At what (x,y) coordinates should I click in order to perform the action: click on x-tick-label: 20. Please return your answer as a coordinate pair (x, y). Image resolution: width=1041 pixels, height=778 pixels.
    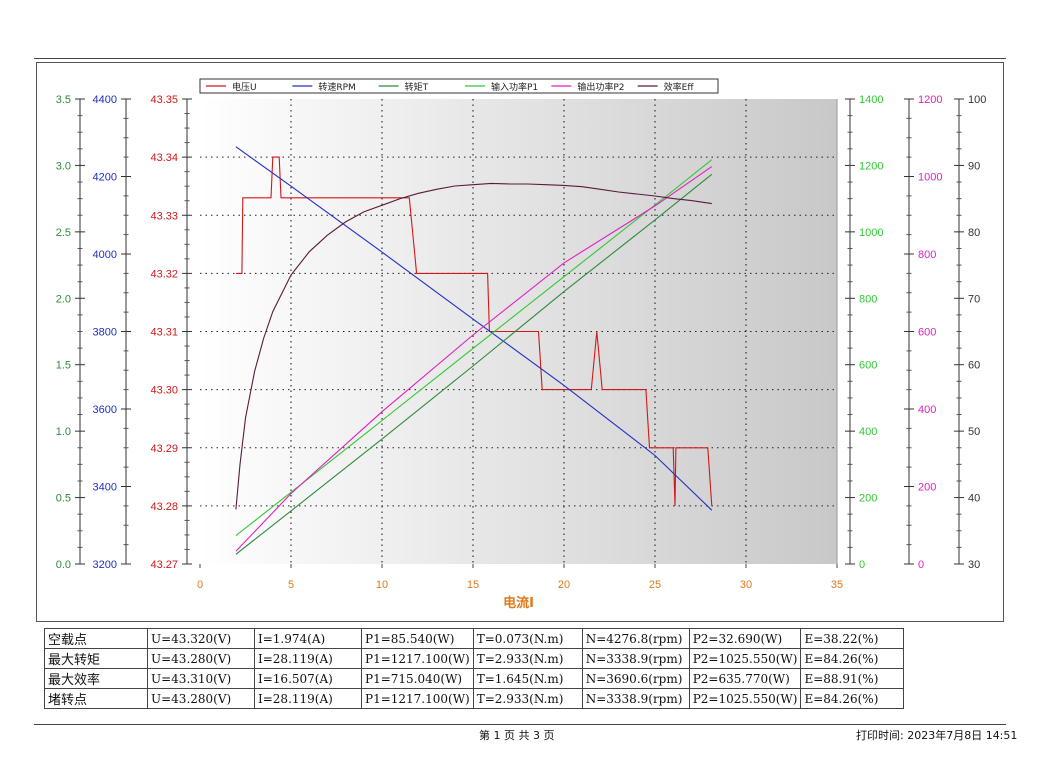
    Looking at the image, I should click on (564, 585).